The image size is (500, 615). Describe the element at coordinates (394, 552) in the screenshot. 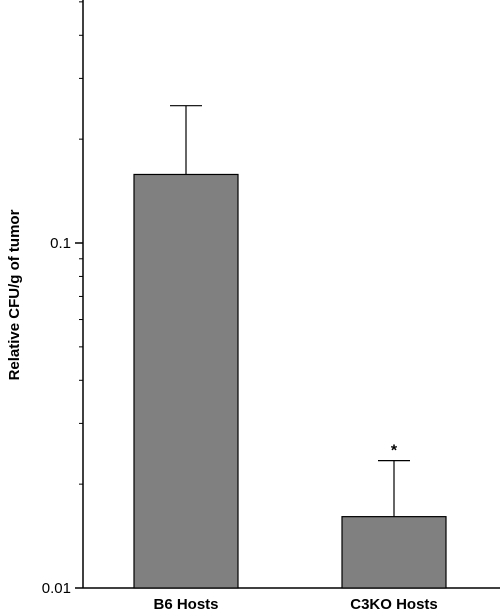

I see `bar-c3ko-hosts` at that location.